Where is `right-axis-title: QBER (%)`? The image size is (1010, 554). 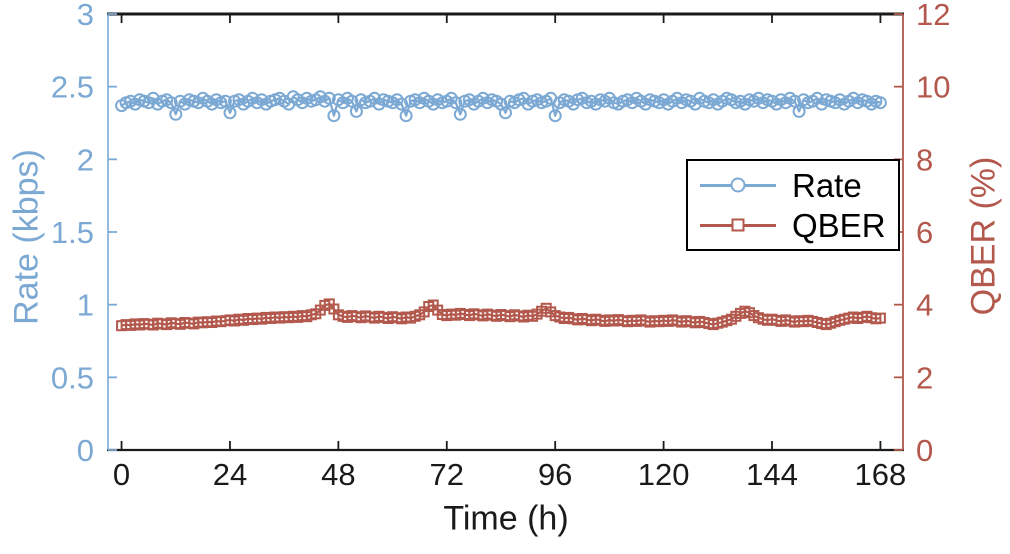
right-axis-title: QBER (%) is located at coordinates (983, 236).